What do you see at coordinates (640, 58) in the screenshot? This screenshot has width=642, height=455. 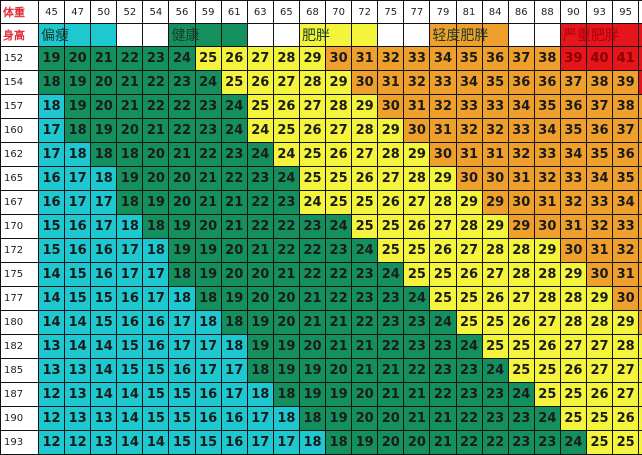 I see `bmi-cell: 42` at bounding box center [640, 58].